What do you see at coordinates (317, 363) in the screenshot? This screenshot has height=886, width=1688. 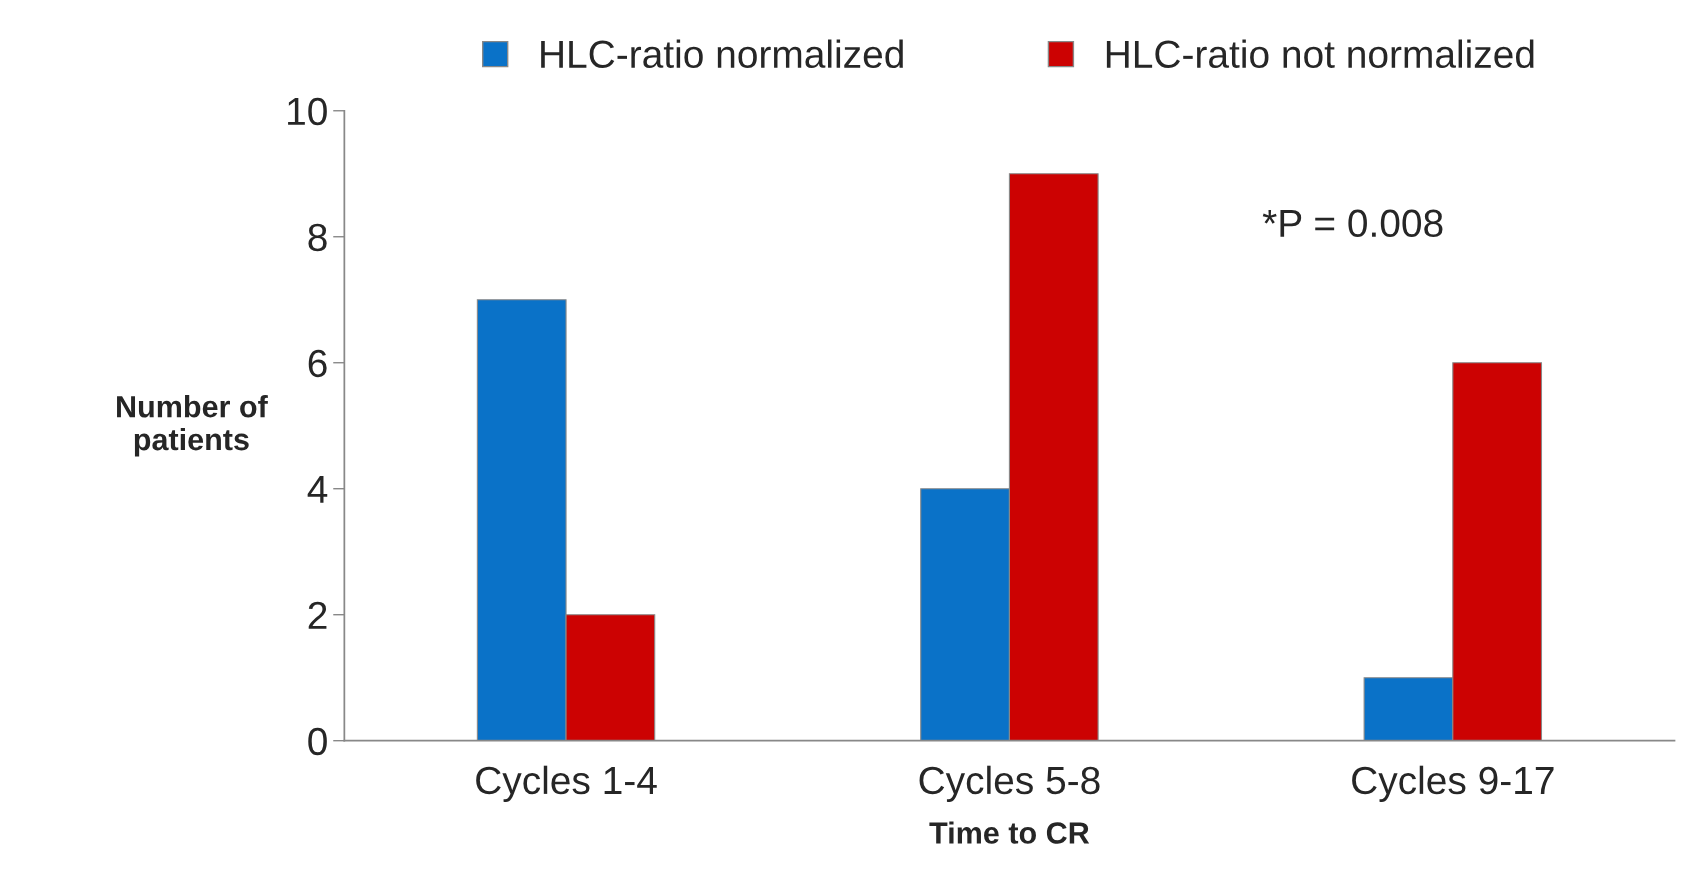 I see `y-tick-label: 6` at bounding box center [317, 363].